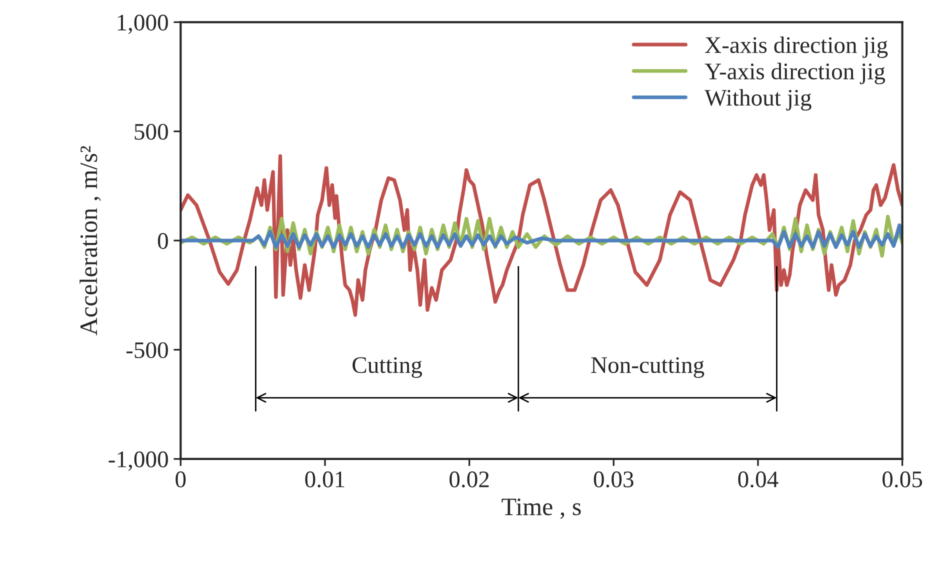  I want to click on legend-label: X-axis direction jig, so click(796, 47).